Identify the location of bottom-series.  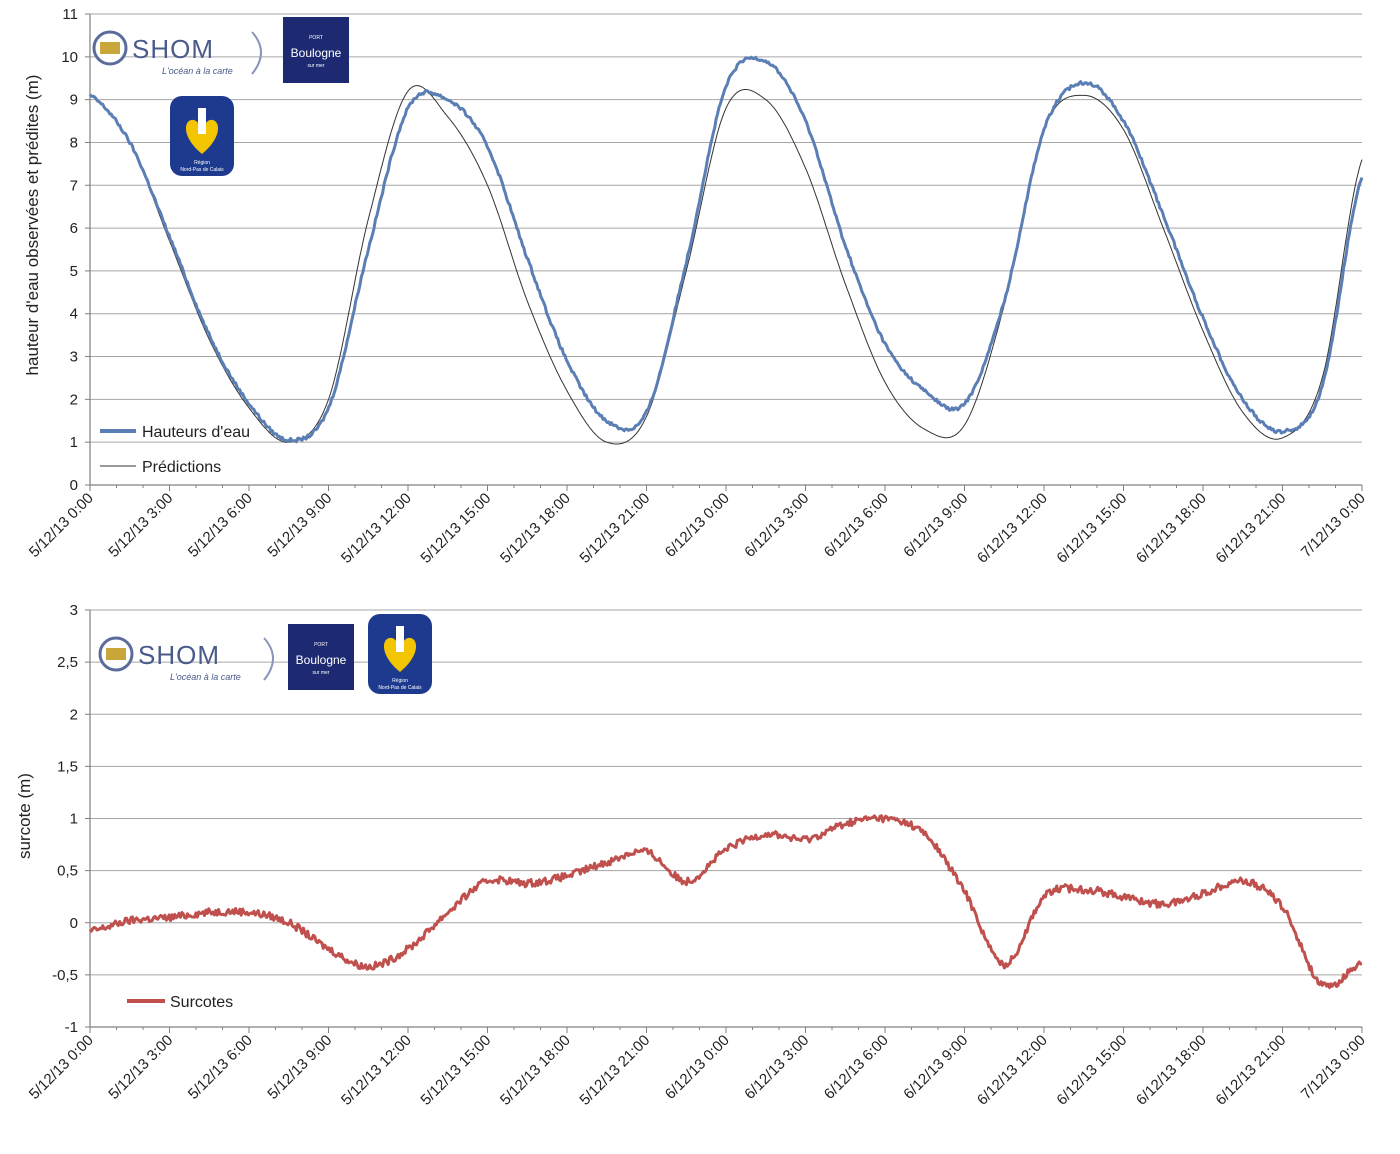
(725, 902).